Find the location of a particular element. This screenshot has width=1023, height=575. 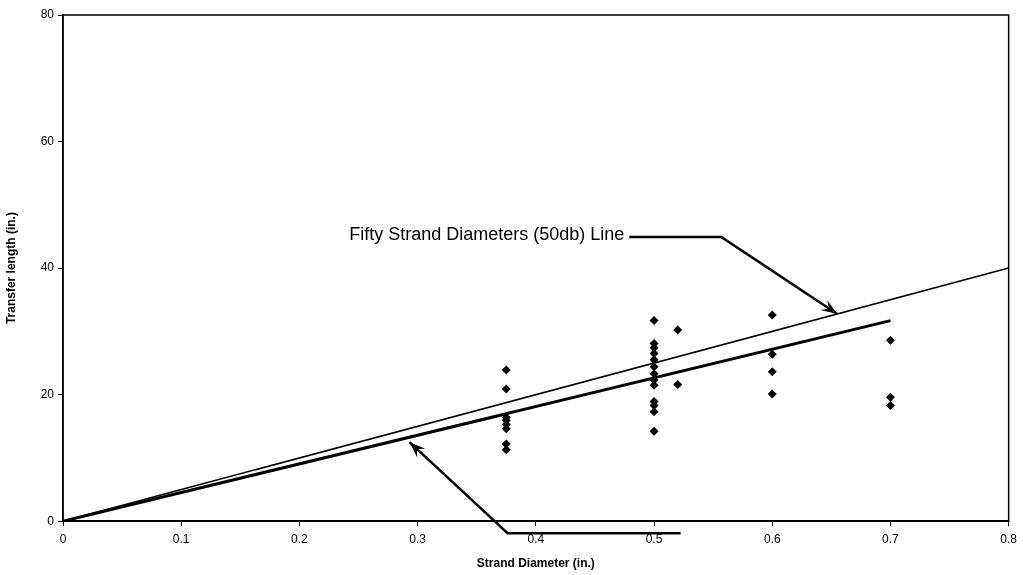

y-tick-label: 80 is located at coordinates (47, 14).